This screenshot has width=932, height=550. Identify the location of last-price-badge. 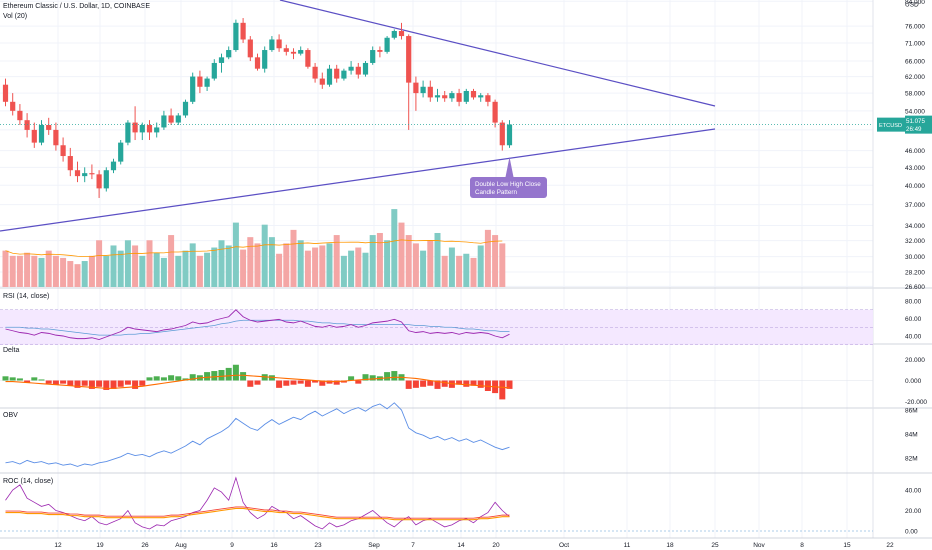
(918, 124).